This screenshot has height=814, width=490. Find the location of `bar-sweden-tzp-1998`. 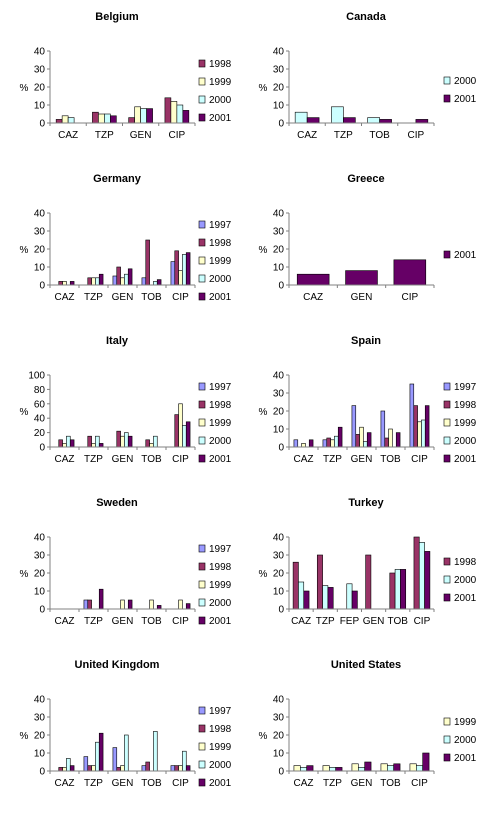

bar-sweden-tzp-1998 is located at coordinates (89, 604).